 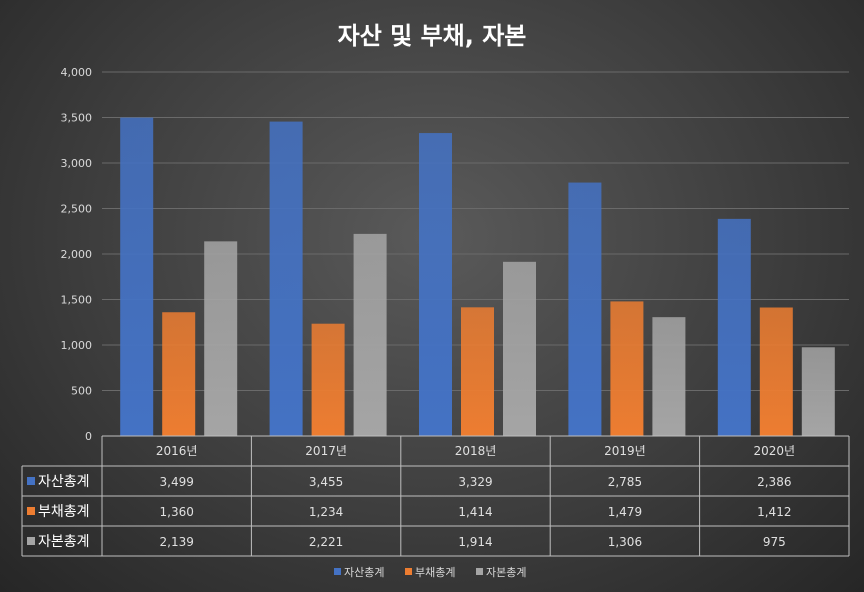 I want to click on data-label: 2,139, so click(x=177, y=542).